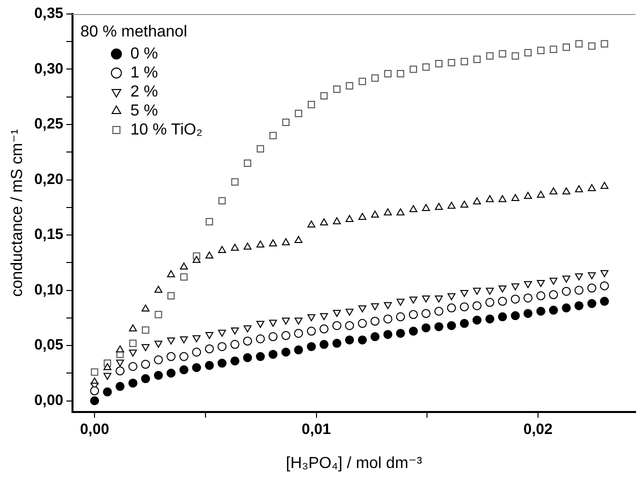 Image resolution: width=641 pixels, height=481 pixels. I want to click on legend-label: 2 %, so click(144, 91).